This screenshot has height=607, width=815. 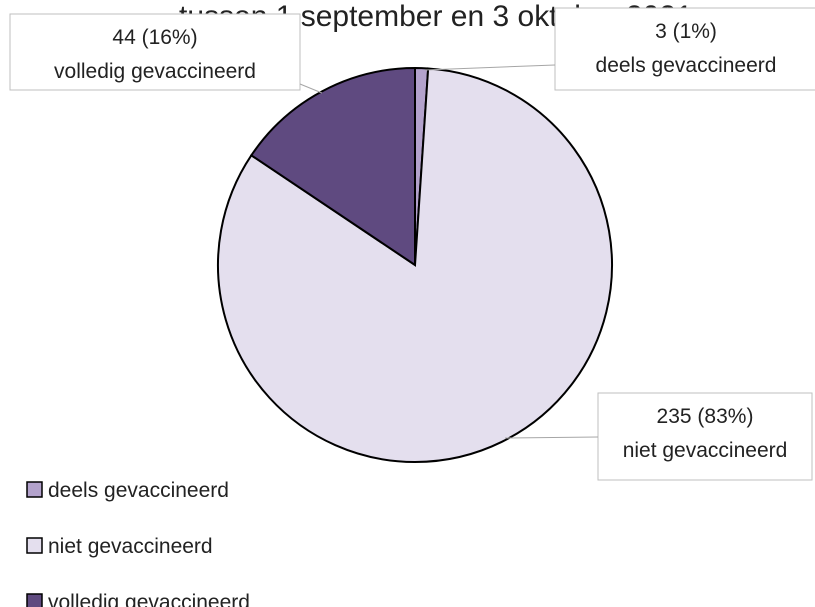 What do you see at coordinates (138, 490) in the screenshot?
I see `legend-label: deels gevaccineerd` at bounding box center [138, 490].